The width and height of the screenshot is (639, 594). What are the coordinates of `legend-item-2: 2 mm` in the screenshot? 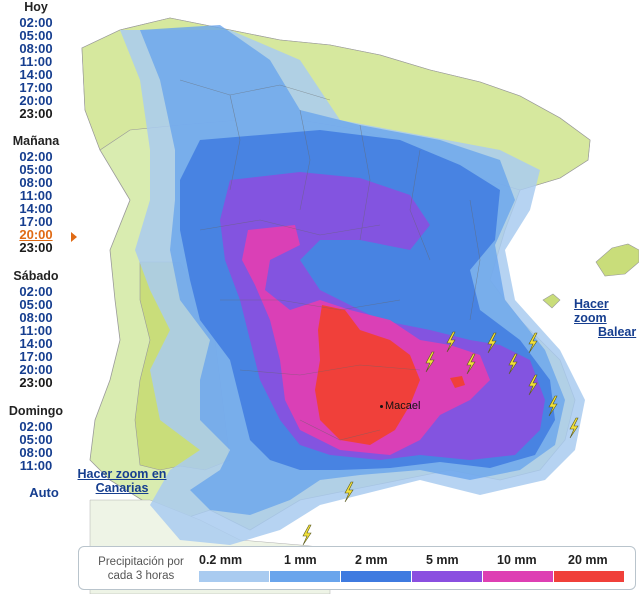 It's located at (376, 568).